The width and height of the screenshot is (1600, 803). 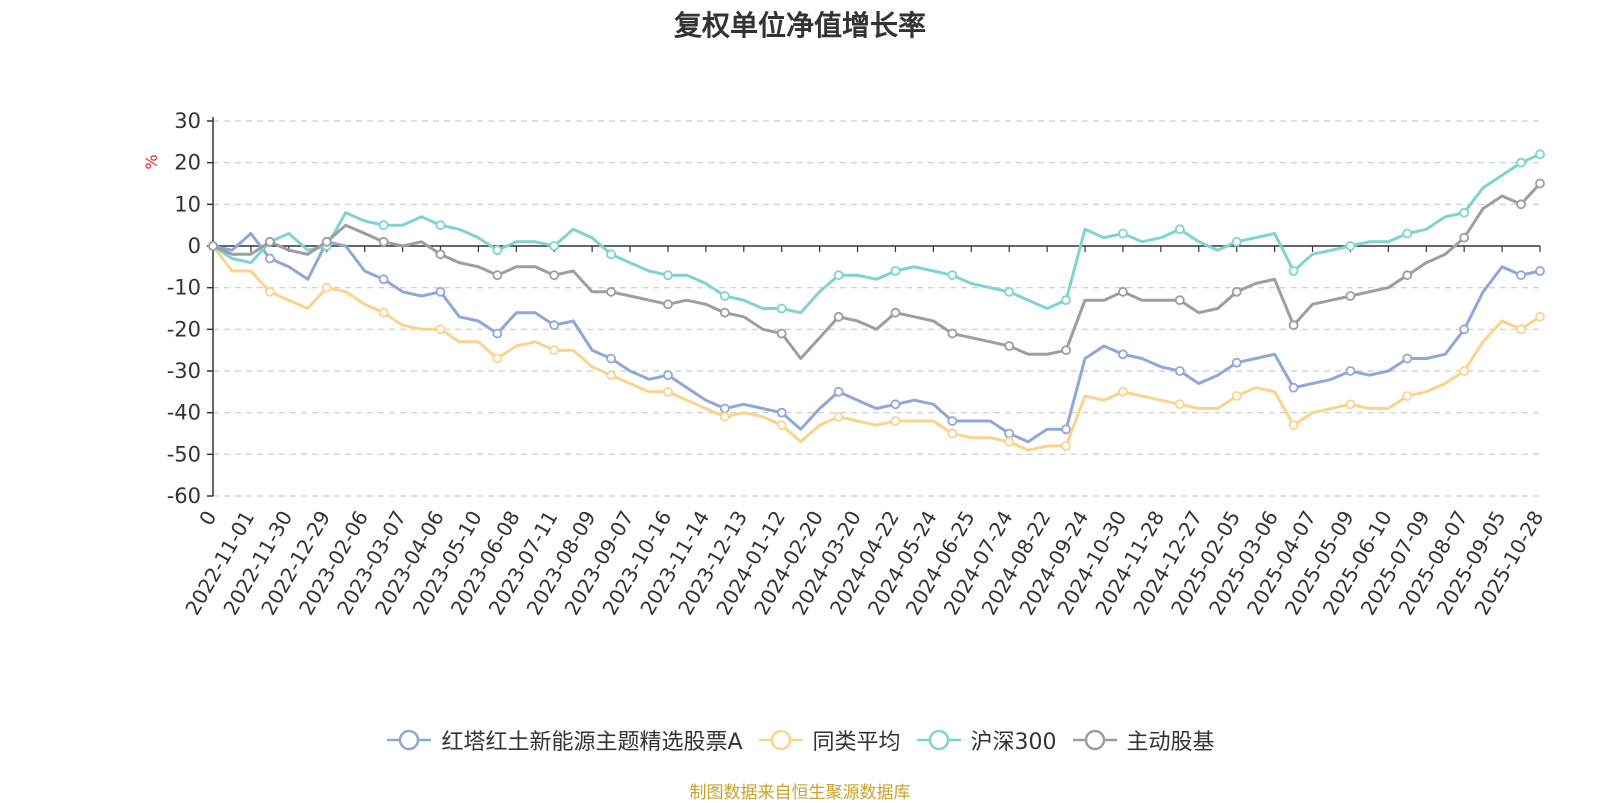 What do you see at coordinates (1013, 742) in the screenshot?
I see `legend-label: 沪深300` at bounding box center [1013, 742].